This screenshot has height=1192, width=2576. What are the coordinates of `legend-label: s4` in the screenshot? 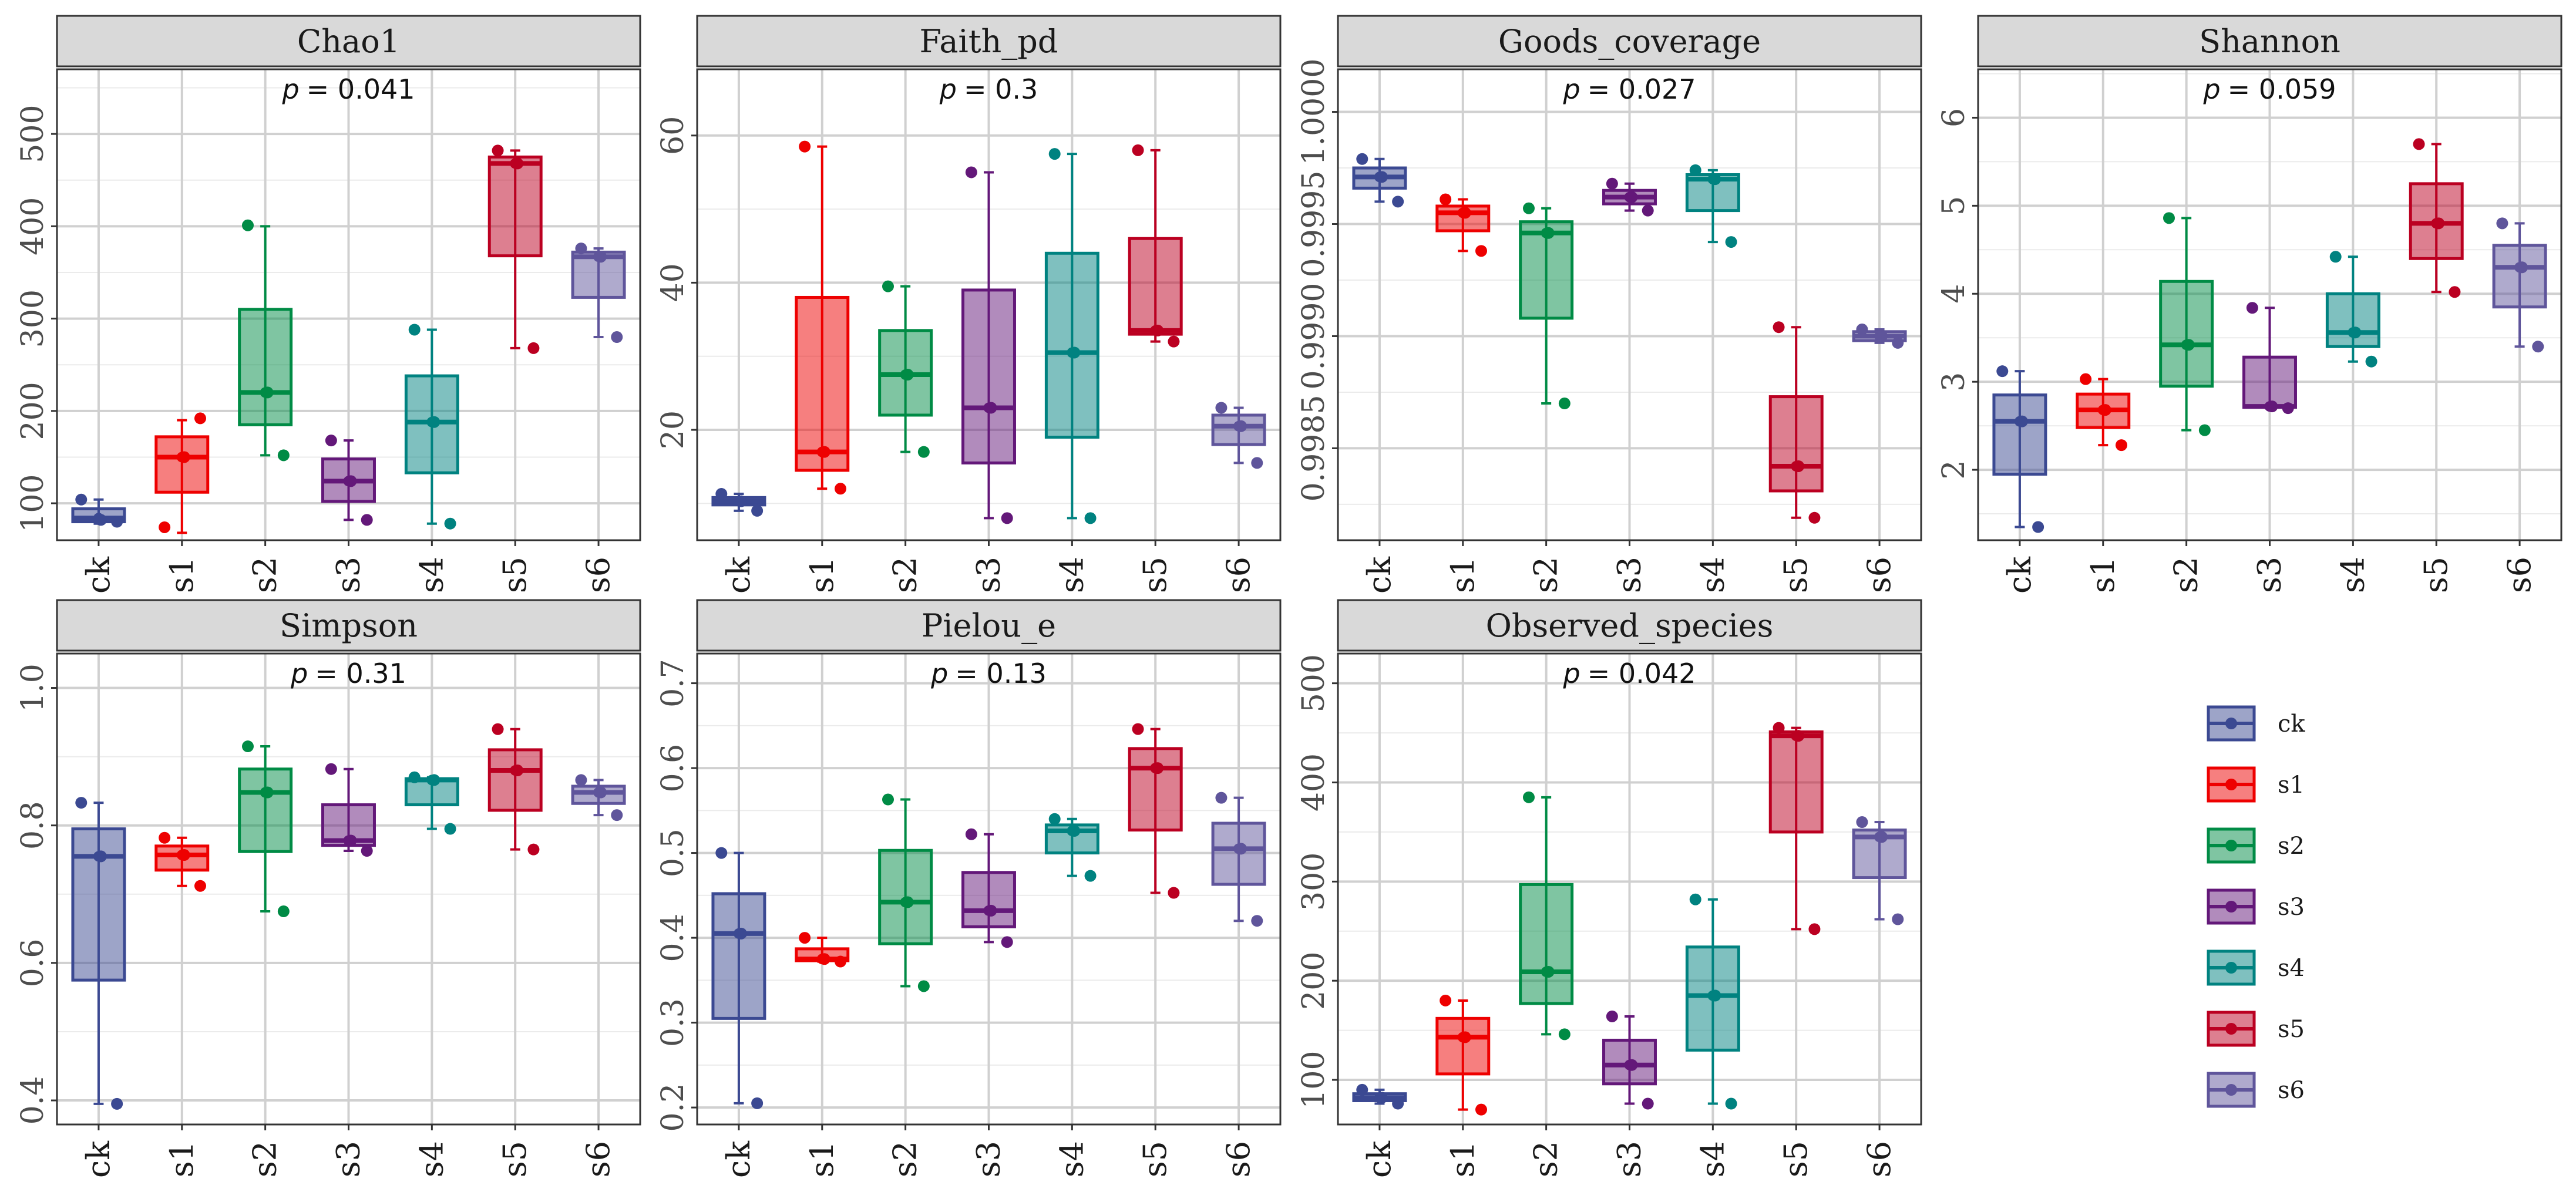 It's located at (2291, 968).